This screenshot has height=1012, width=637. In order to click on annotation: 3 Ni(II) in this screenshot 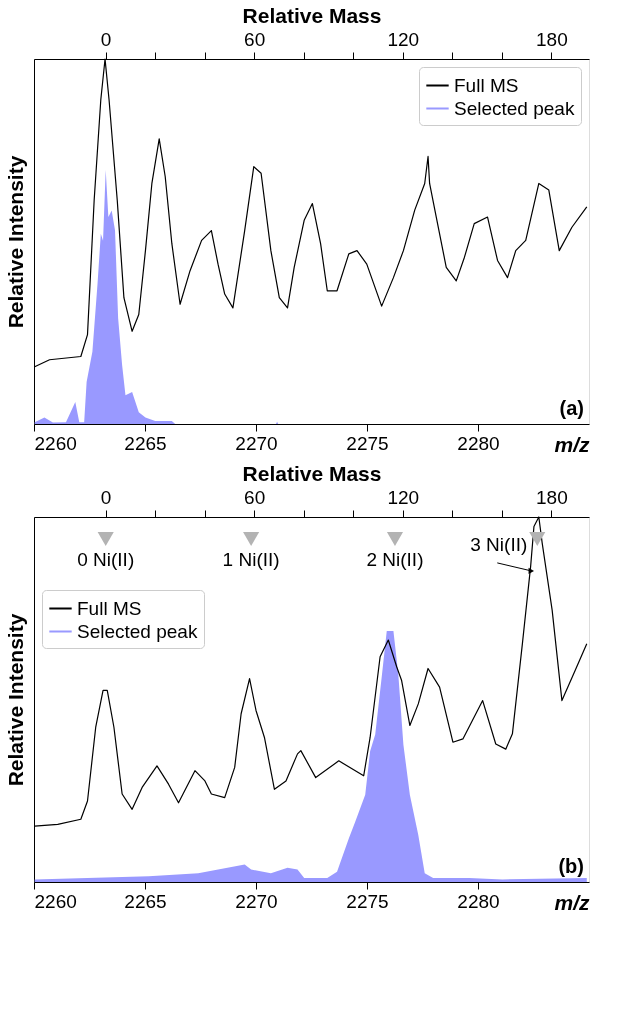, I will do `click(499, 544)`.